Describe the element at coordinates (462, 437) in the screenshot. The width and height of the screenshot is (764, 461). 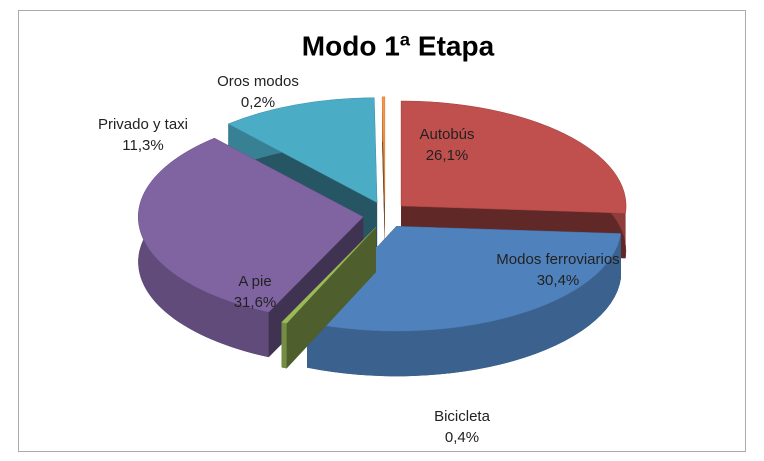
I see `data-label: 0,4%` at that location.